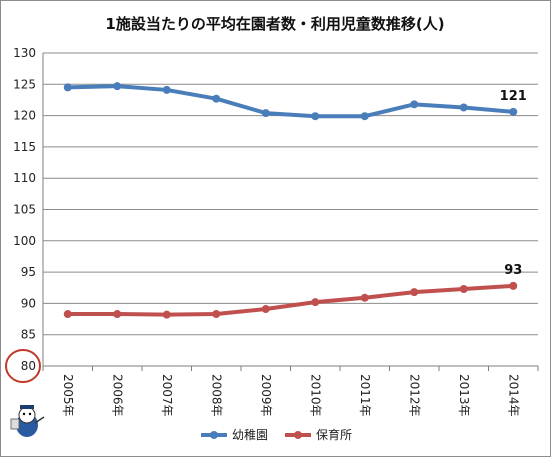  I want to click on x-tick-label: 2014年, so click(513, 395).